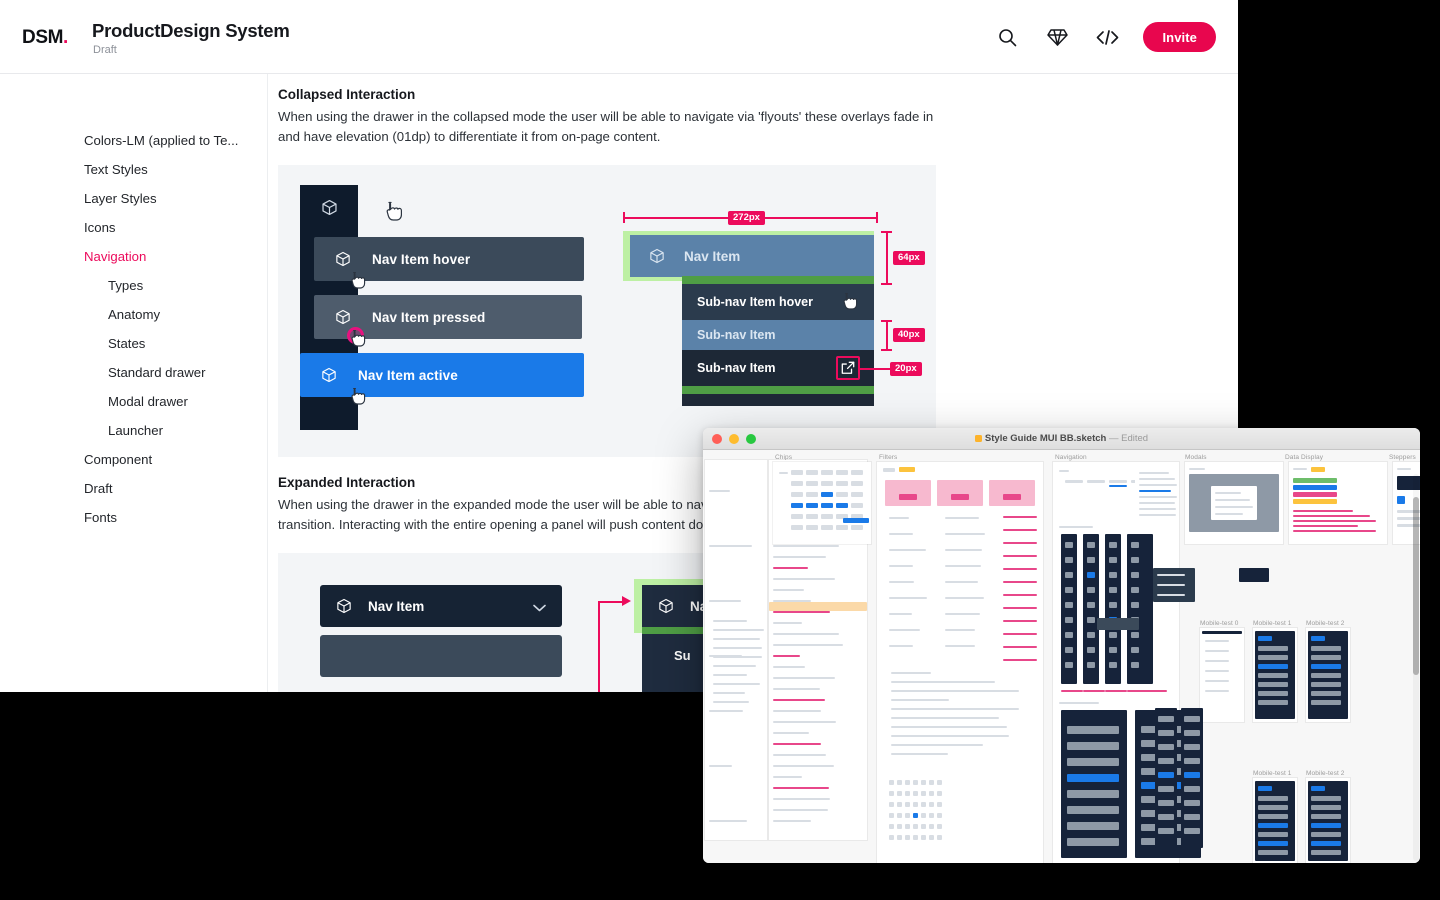 Image resolution: width=1440 pixels, height=900 pixels. What do you see at coordinates (963, 566) in the screenshot?
I see `filter-field-label` at bounding box center [963, 566].